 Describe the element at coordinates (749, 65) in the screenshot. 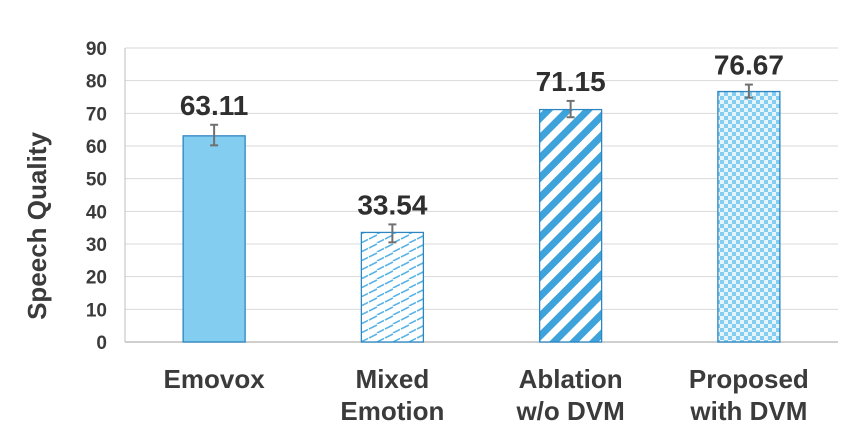

I see `value-label: 76.67` at that location.